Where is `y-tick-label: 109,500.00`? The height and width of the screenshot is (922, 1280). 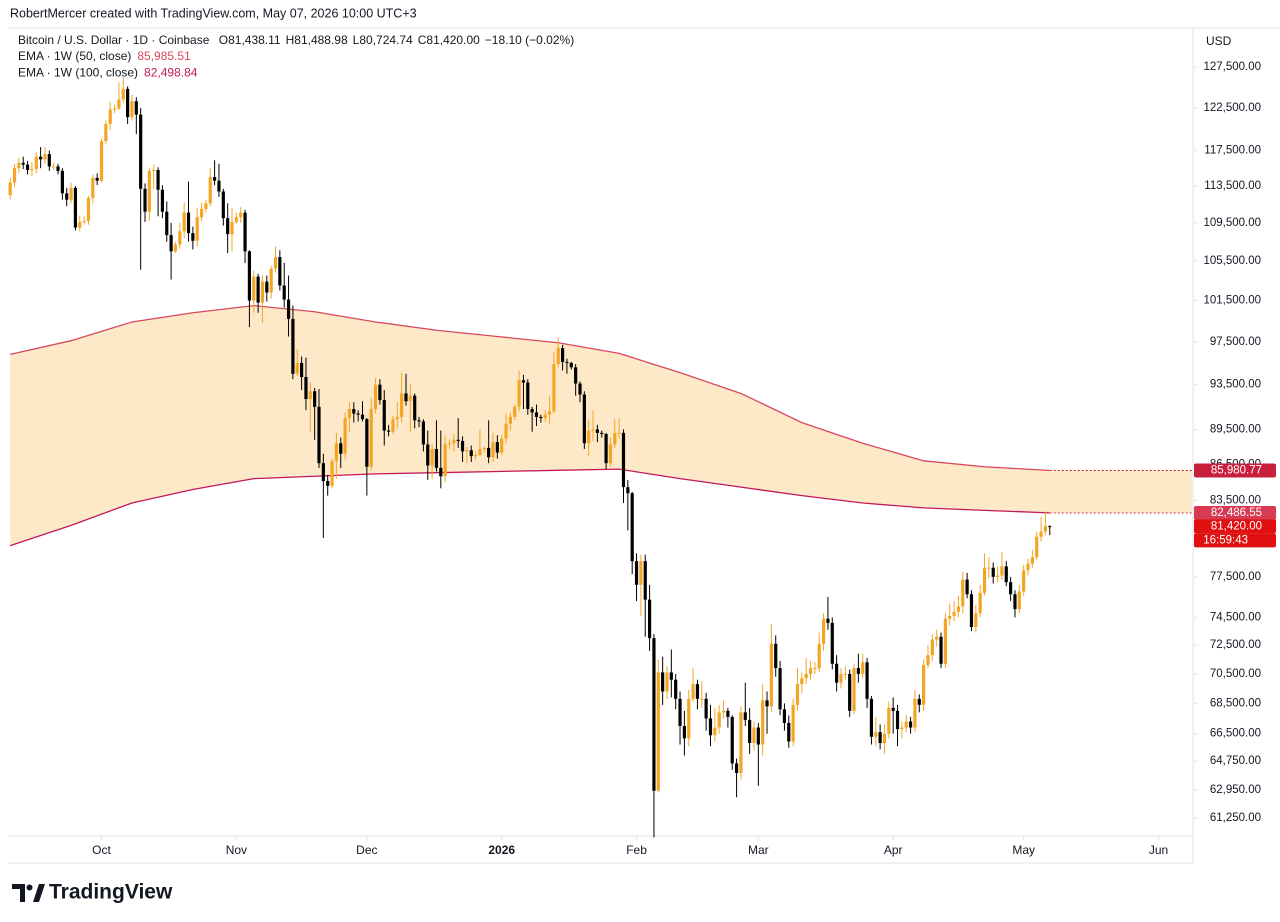 y-tick-label: 109,500.00 is located at coordinates (1232, 223).